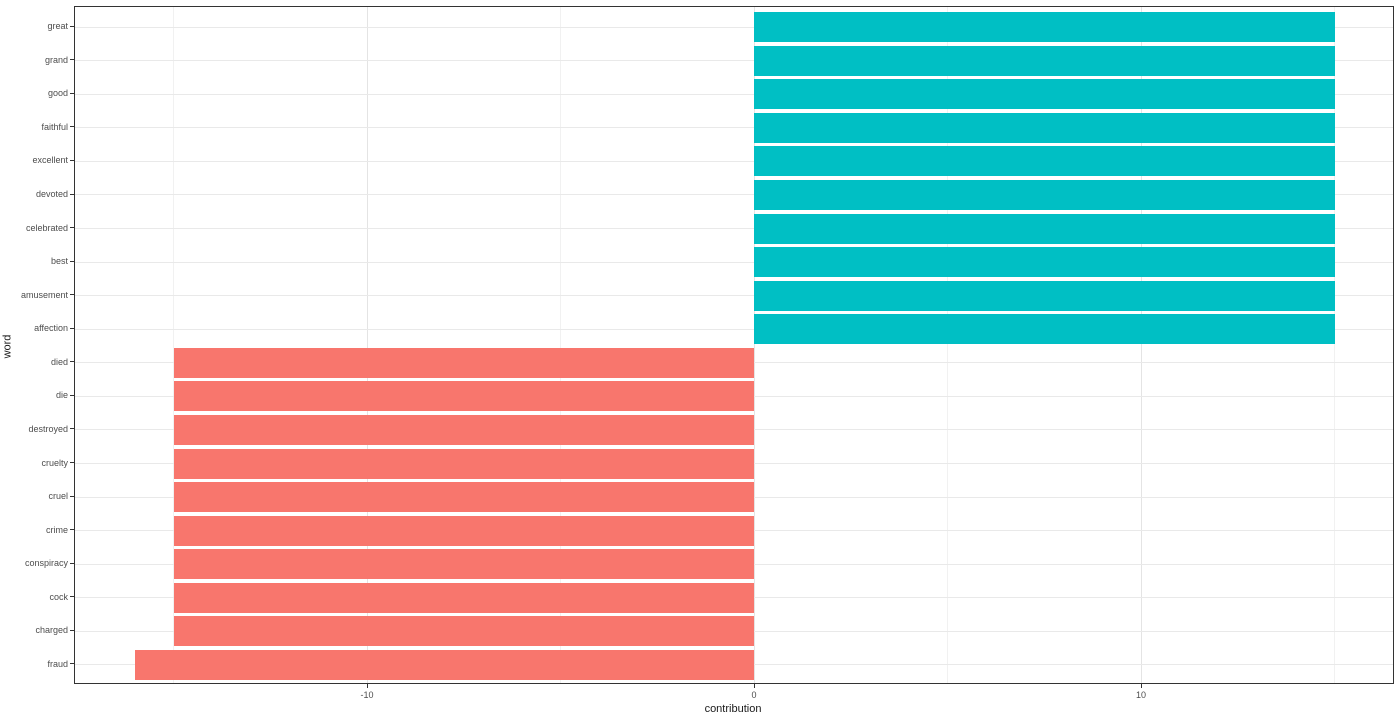 This screenshot has width=1400, height=720. Describe the element at coordinates (1140, 695) in the screenshot. I see `x-tick-label: 10` at that location.